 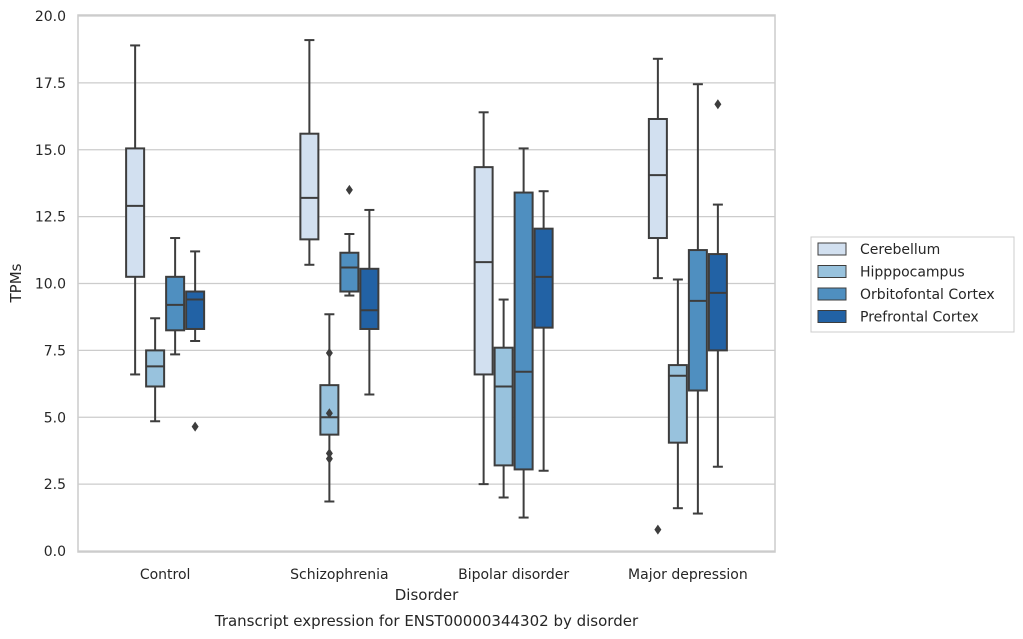 What do you see at coordinates (912, 273) in the screenshot?
I see `legend-label: Hipppocampus` at bounding box center [912, 273].